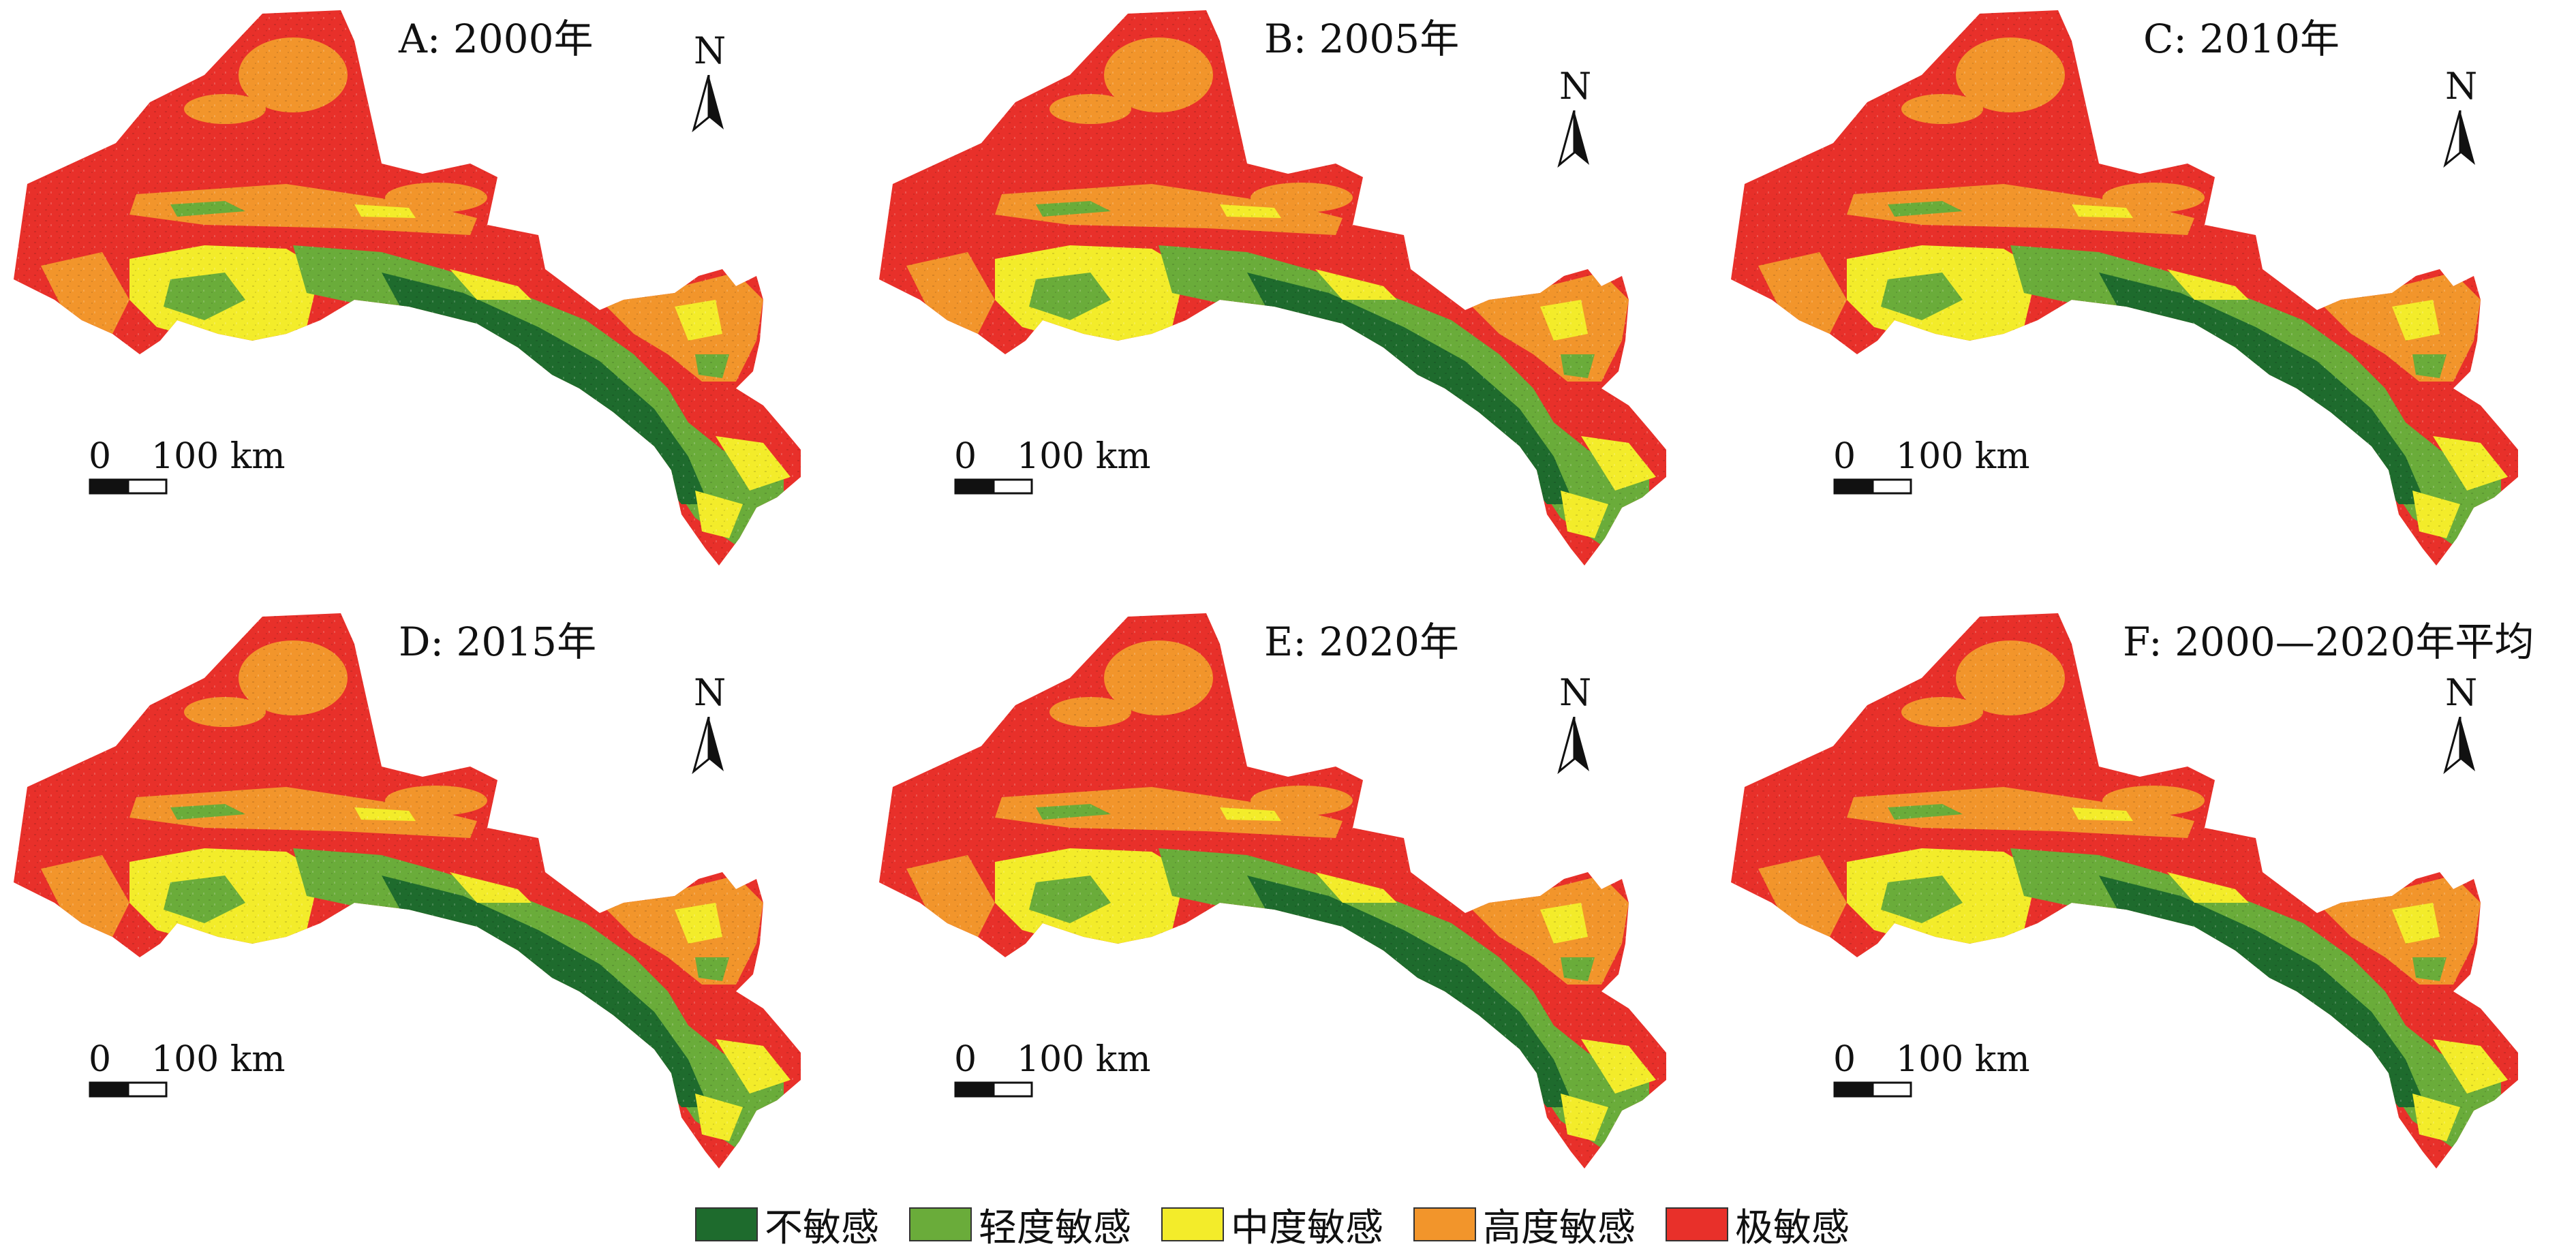 The height and width of the screenshot is (1253, 2576). I want to click on legend-item-slightly-sensitive: 轻度敏感, so click(1020, 1224).